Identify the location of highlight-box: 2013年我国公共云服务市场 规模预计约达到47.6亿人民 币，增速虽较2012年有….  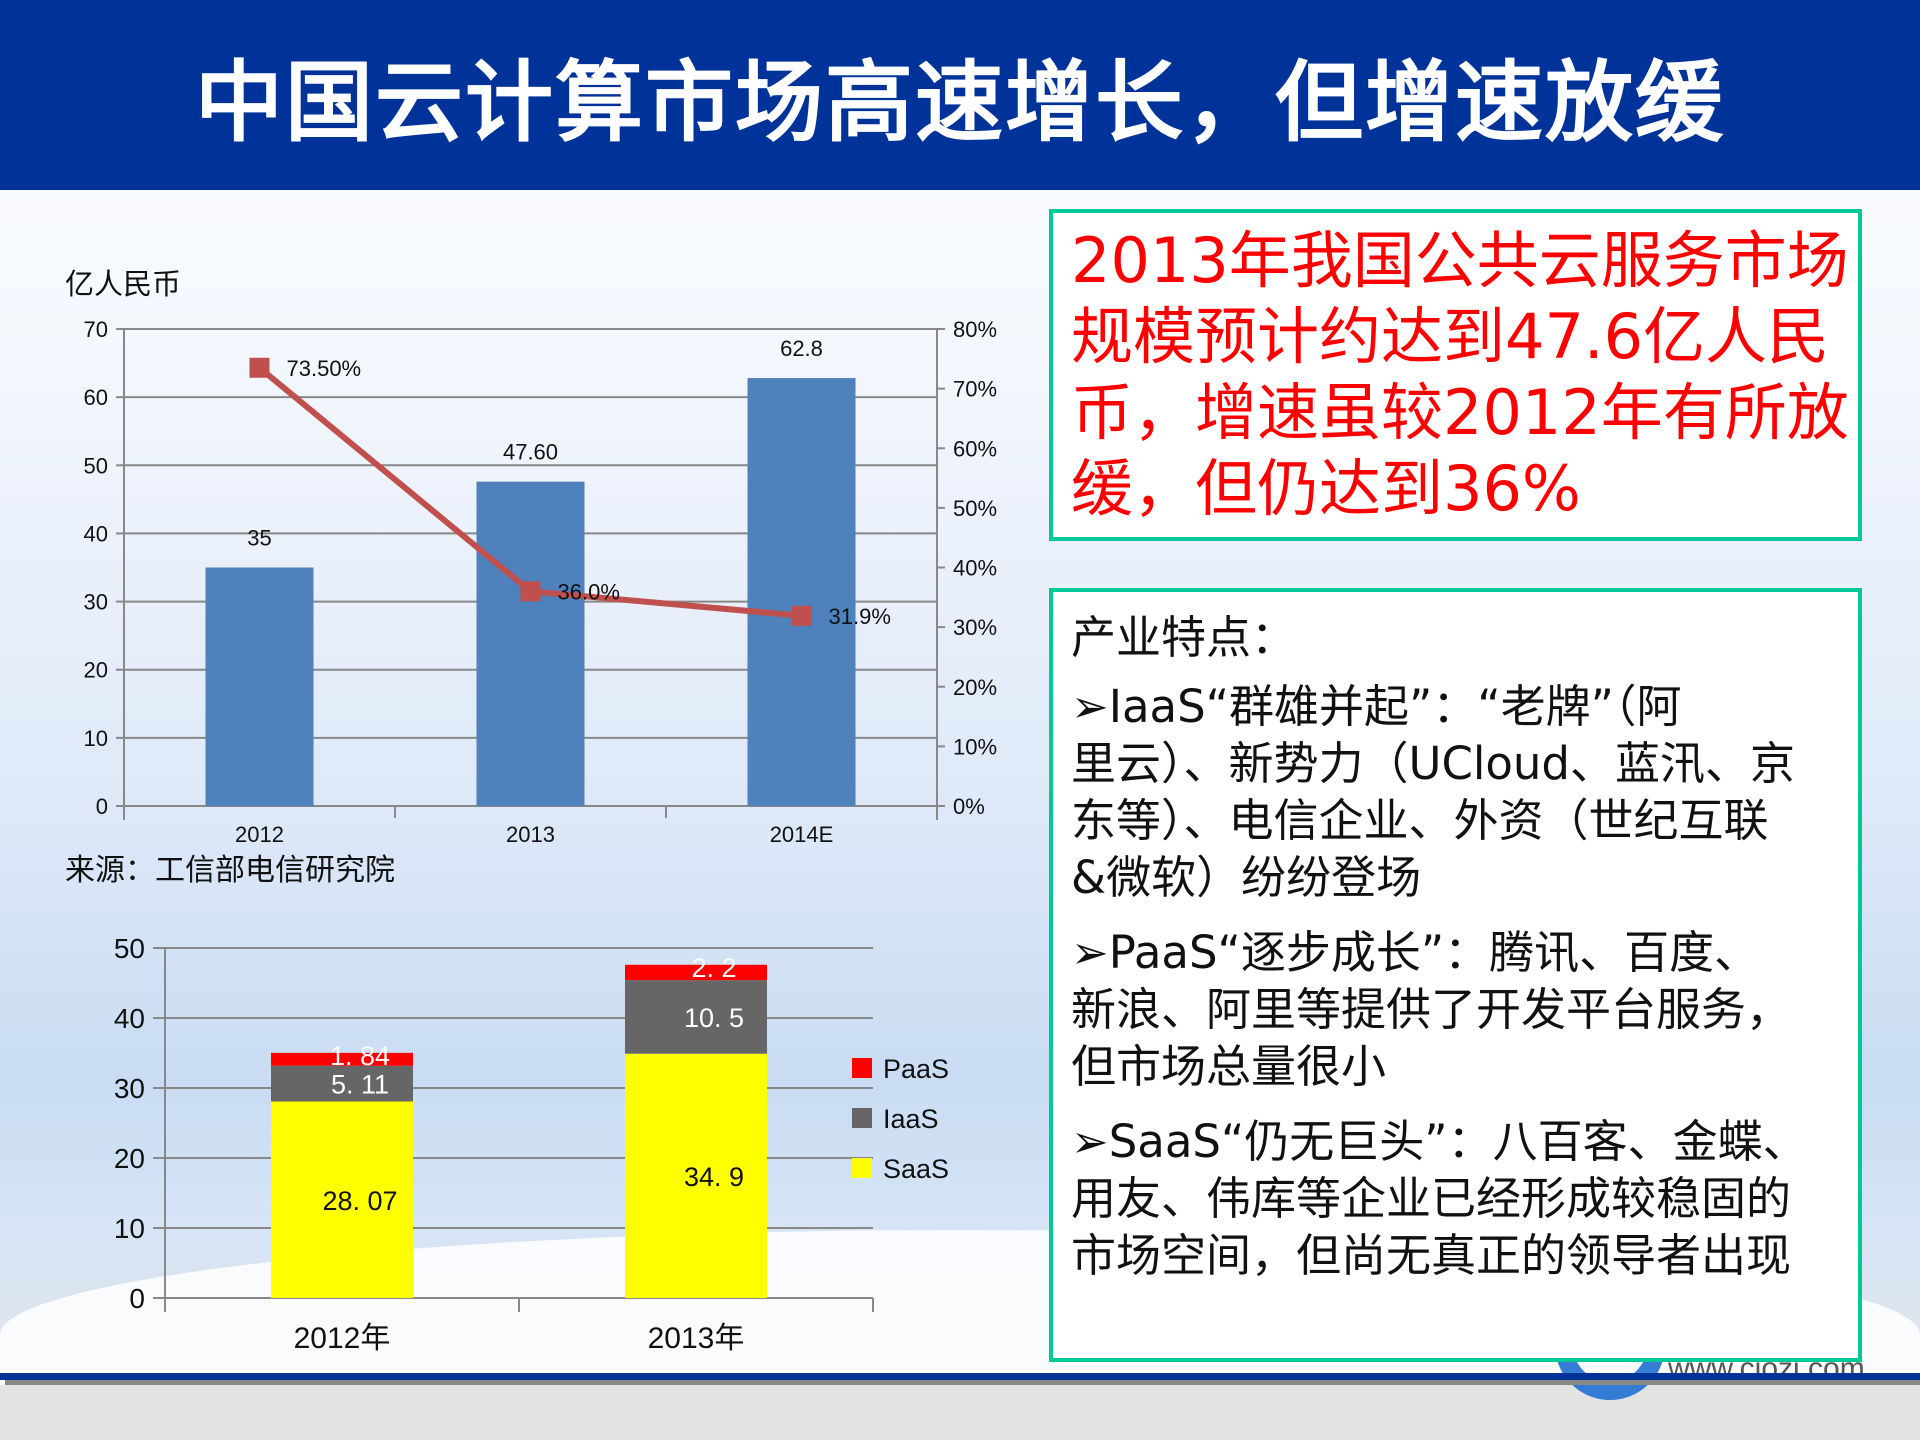
(1455, 375).